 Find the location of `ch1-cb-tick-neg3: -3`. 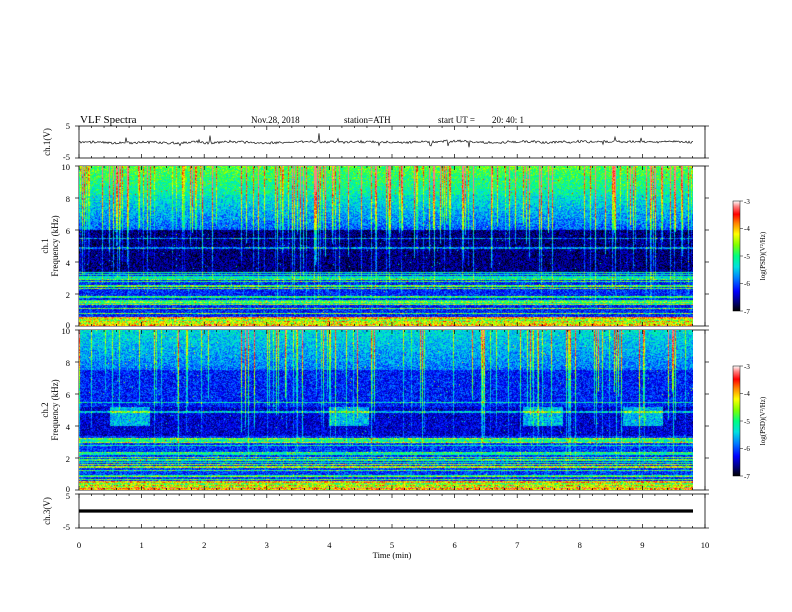

ch1-cb-tick-neg3: -3 is located at coordinates (747, 202).